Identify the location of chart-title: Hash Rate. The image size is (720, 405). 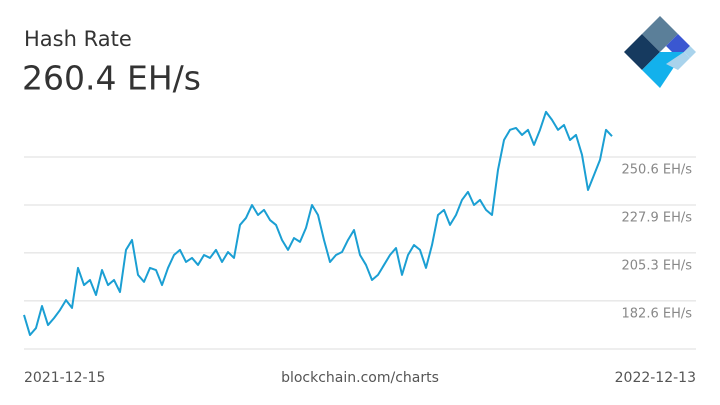
(78, 39).